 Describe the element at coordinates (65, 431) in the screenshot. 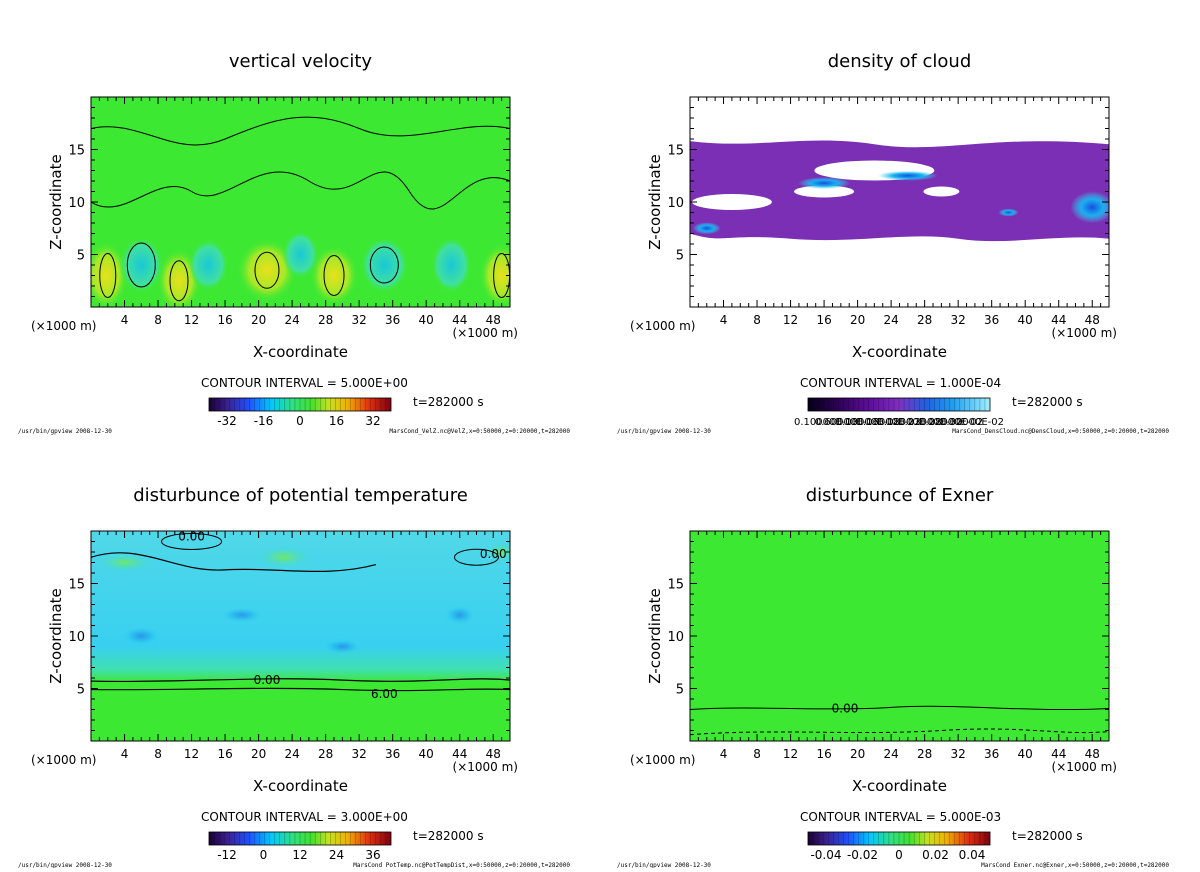

I see `footer-left: /usr/bin/gpview 2008-12-30` at that location.